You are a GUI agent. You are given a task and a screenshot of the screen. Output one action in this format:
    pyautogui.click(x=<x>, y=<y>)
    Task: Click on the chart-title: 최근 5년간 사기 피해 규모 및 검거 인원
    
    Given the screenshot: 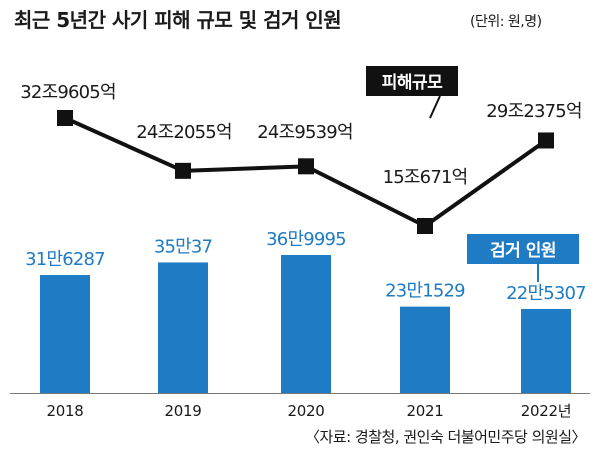 What is the action you would take?
    pyautogui.click(x=178, y=20)
    